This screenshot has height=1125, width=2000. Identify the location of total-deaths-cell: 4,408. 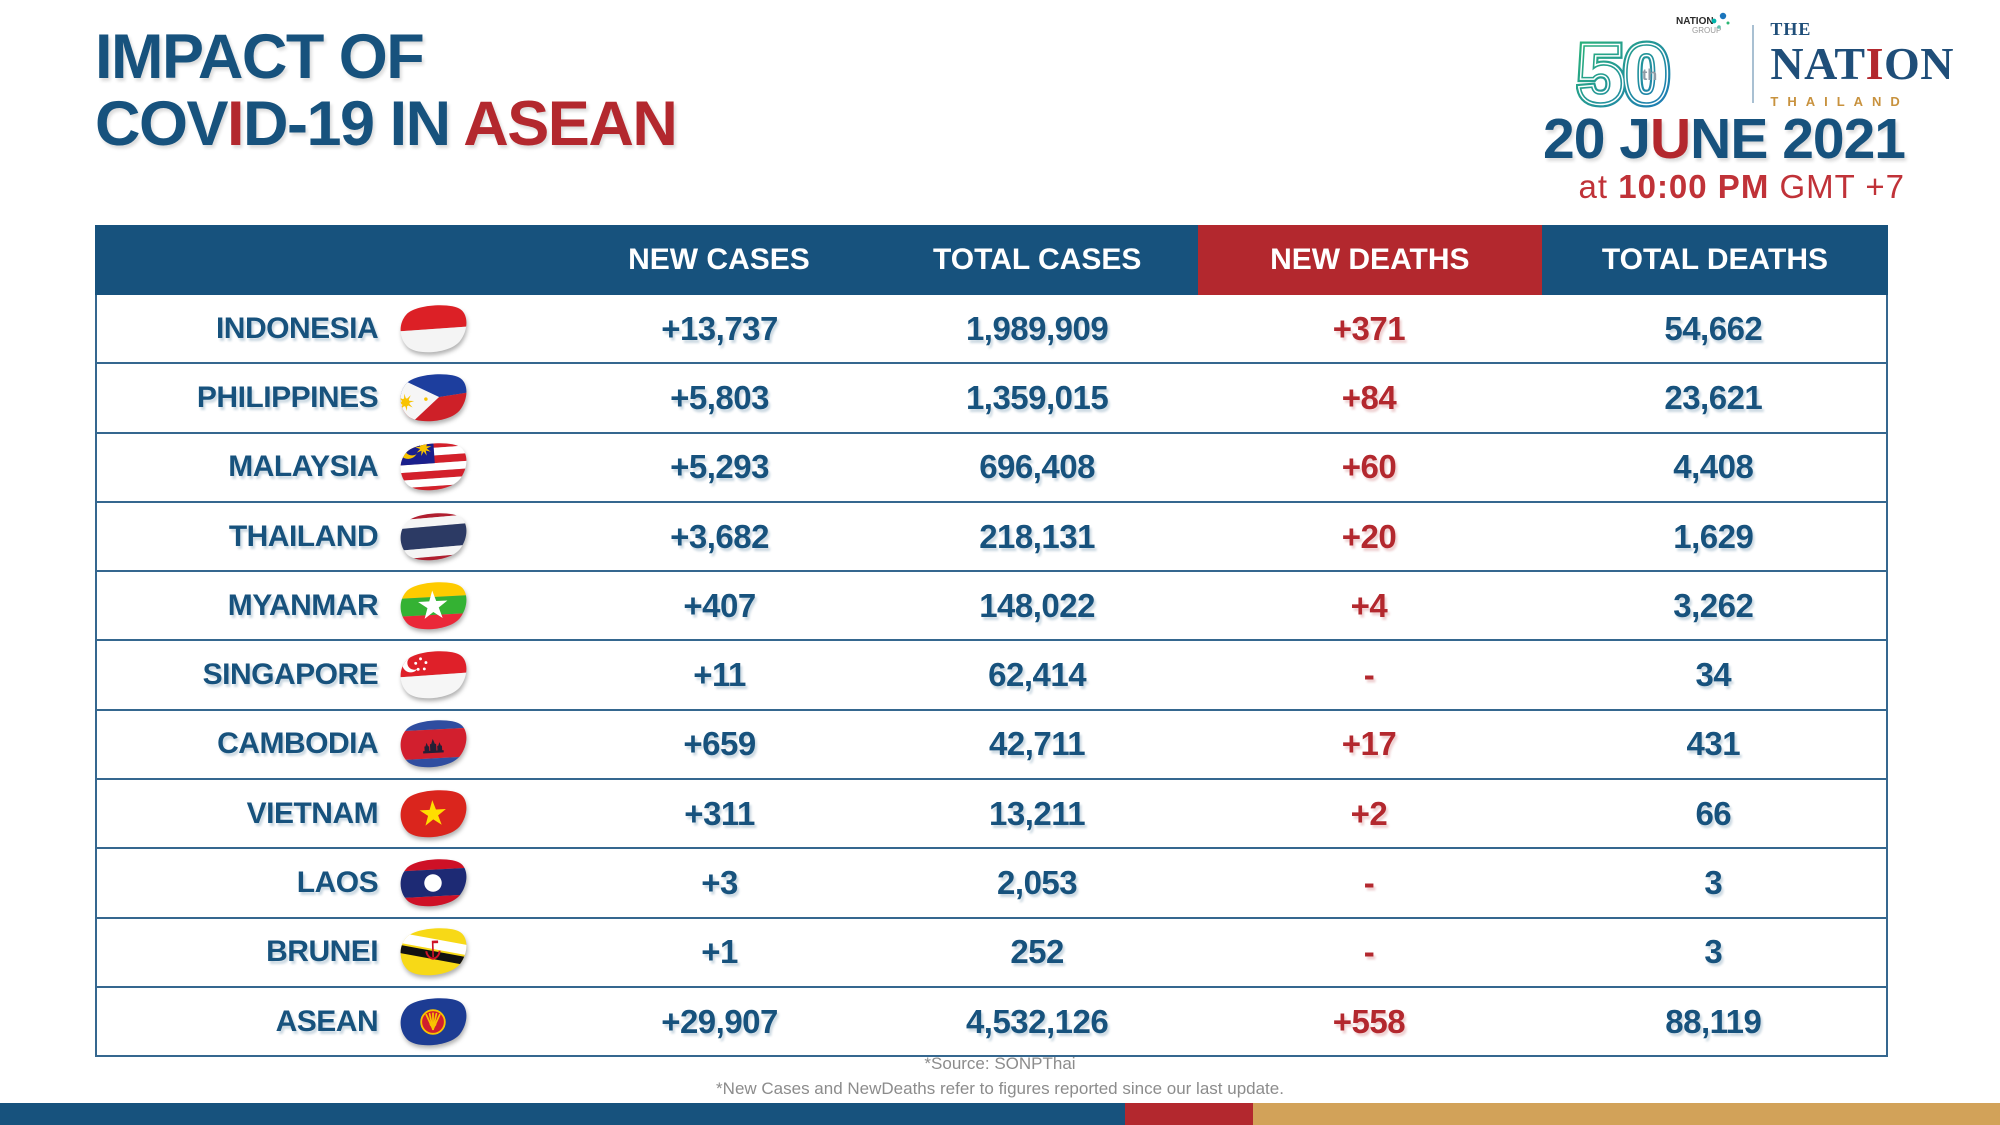
(1713, 467).